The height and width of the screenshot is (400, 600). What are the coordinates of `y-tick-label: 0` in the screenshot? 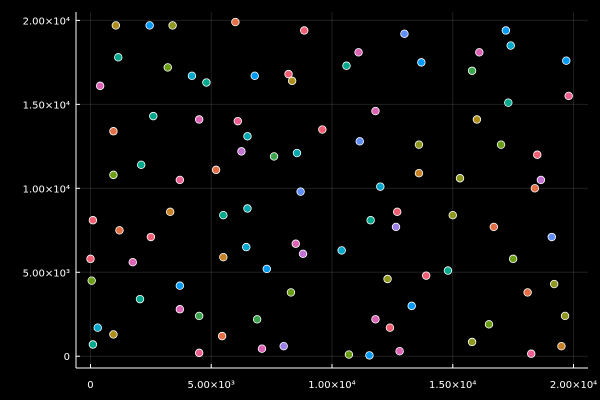 It's located at (67, 357).